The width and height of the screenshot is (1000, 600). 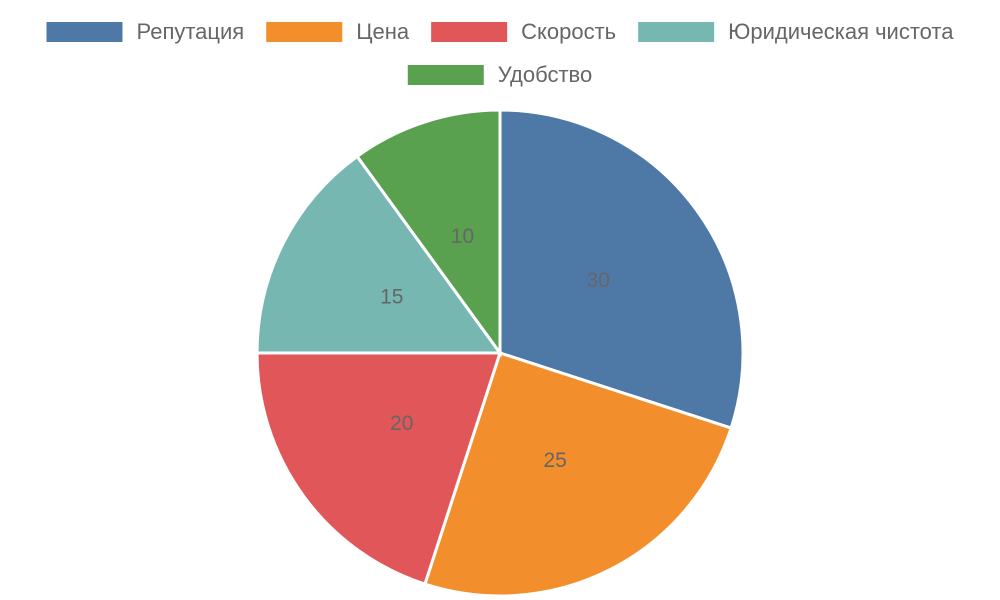 I want to click on value-label: 20, so click(x=401, y=423).